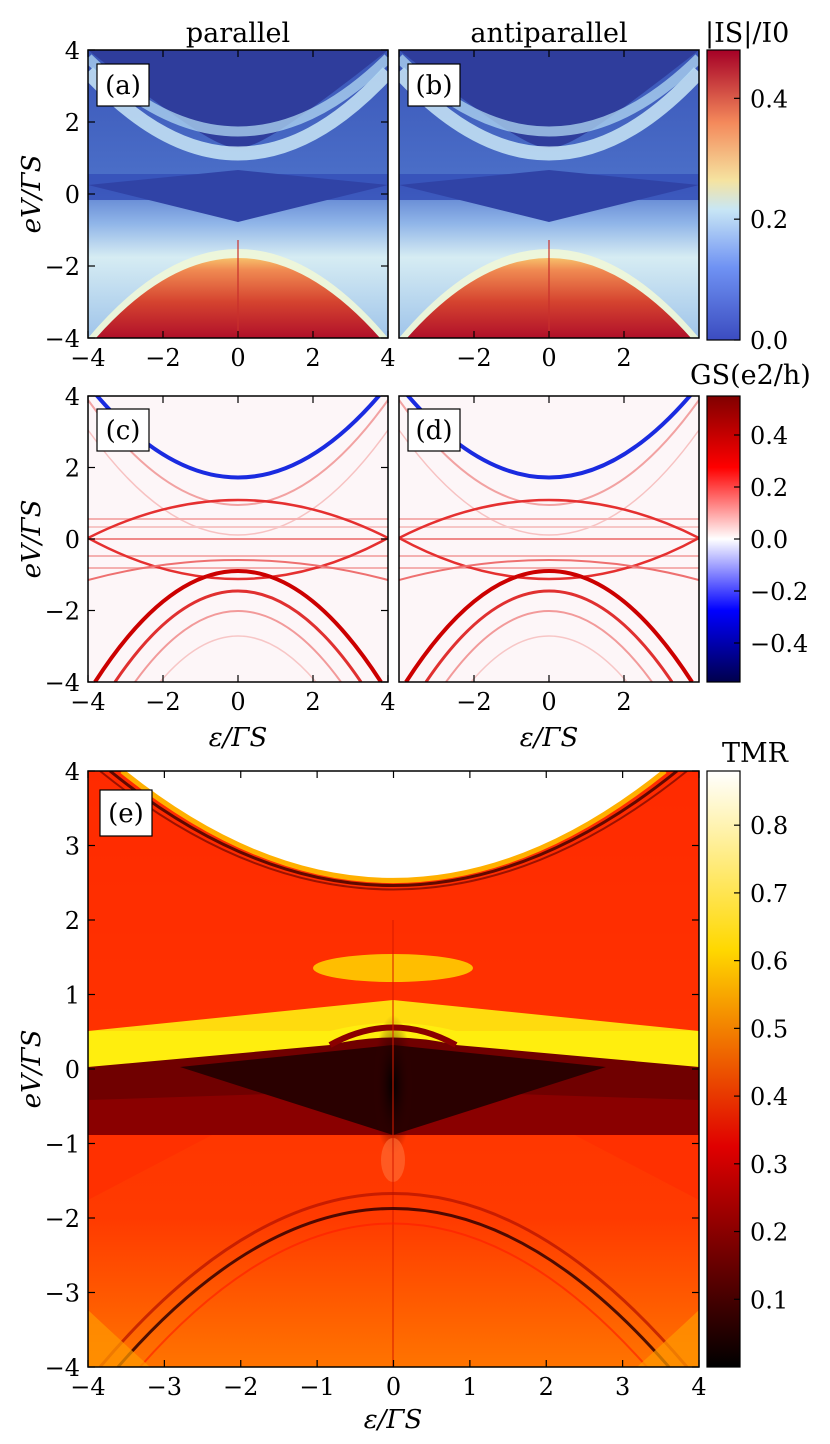  I want to click on panel-label-b-text: (b), so click(434, 86).